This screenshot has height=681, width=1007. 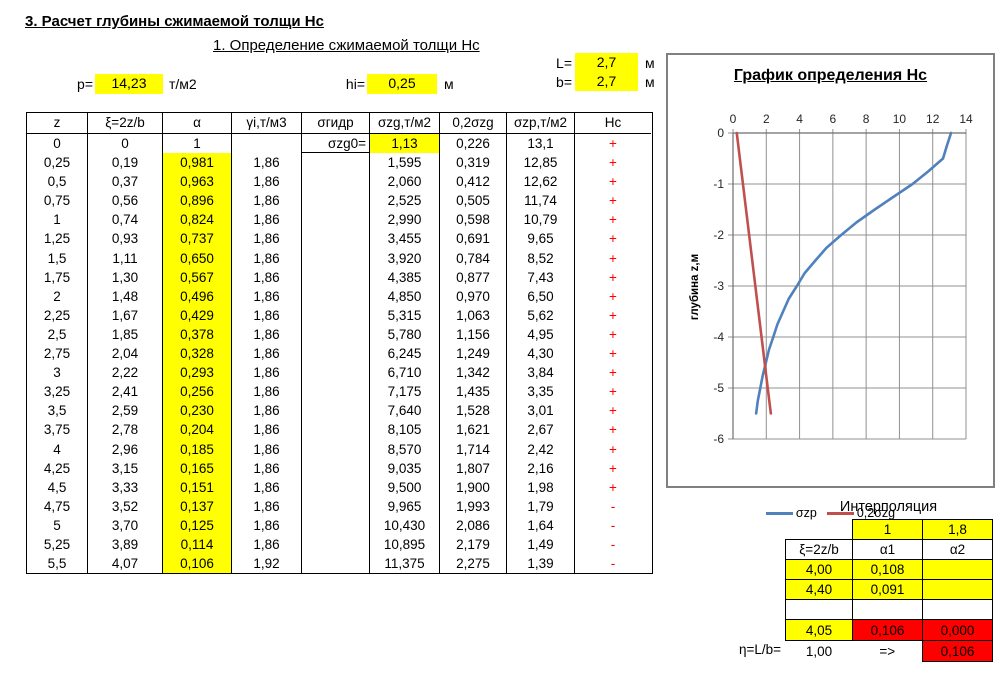 What do you see at coordinates (125, 277) in the screenshot?
I see `table-cell: 1,30` at bounding box center [125, 277].